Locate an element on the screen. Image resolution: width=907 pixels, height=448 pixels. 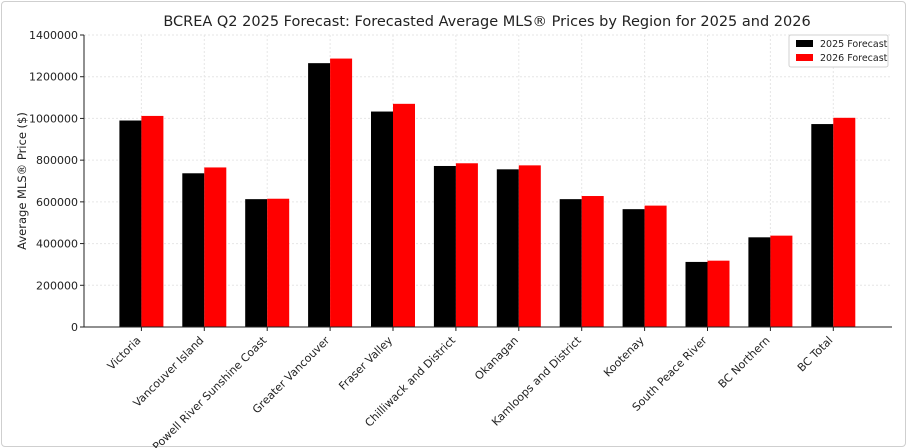
y-axis-label: Average MLS® Price ($) is located at coordinates (22, 181).